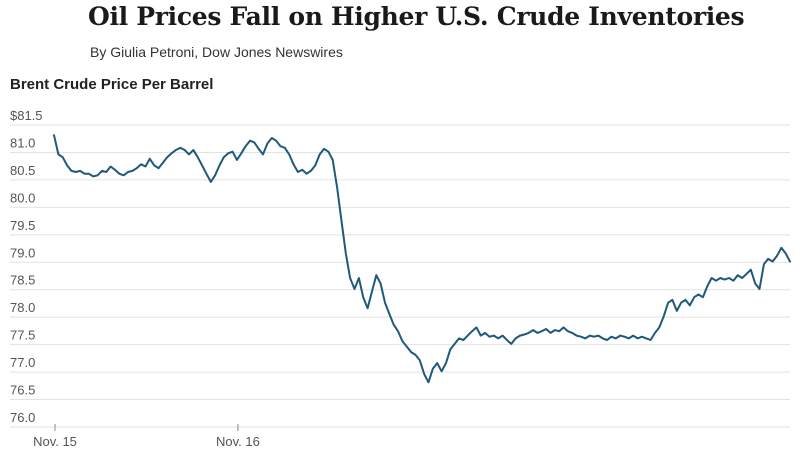 This screenshot has height=459, width=796. What do you see at coordinates (238, 441) in the screenshot?
I see `x-tick-label: Nov. 16` at bounding box center [238, 441].